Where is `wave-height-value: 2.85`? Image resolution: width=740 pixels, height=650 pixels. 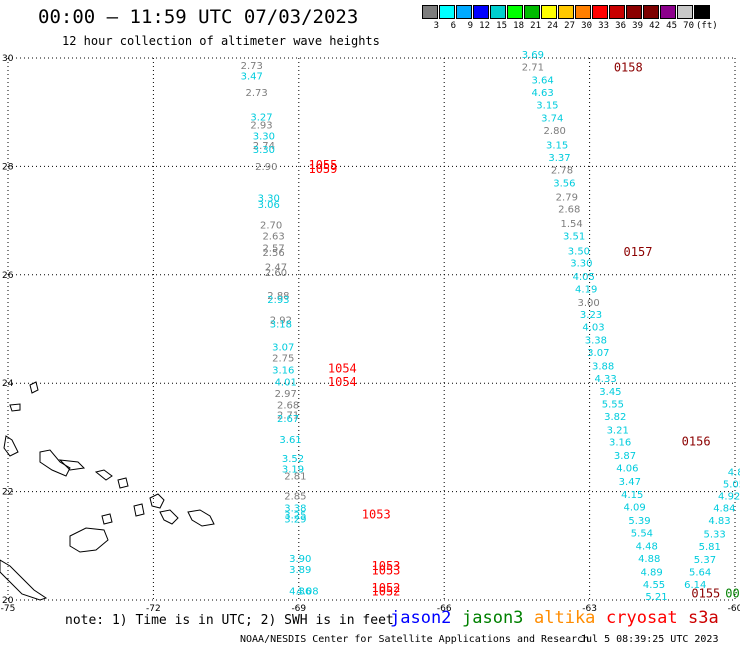
wave-height-value: 2.85 is located at coordinates (295, 497).